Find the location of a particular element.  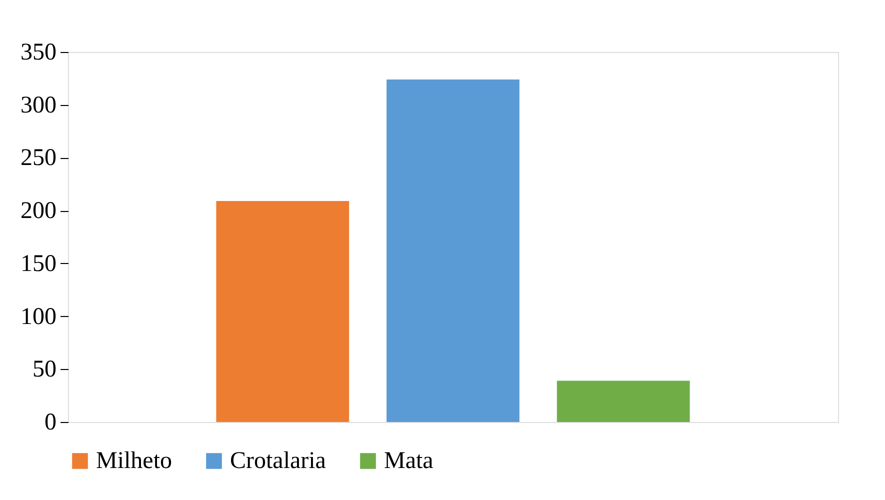

y-tick-label: 50 is located at coordinates (44, 369).